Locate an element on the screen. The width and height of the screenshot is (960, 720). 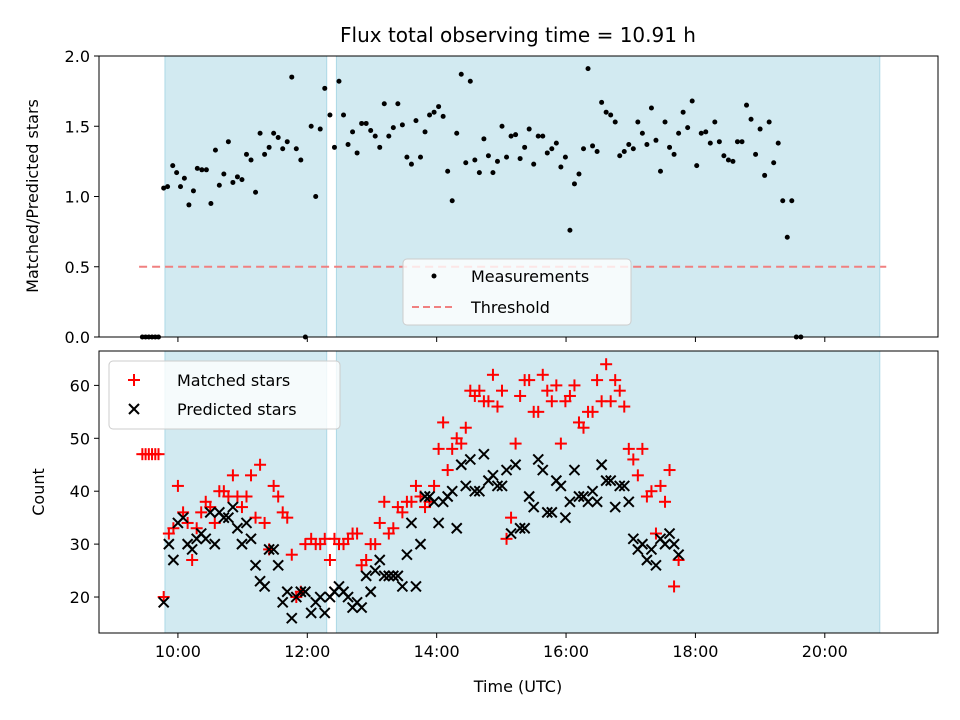
bottom-ytick-label: 60 is located at coordinates (80, 385).